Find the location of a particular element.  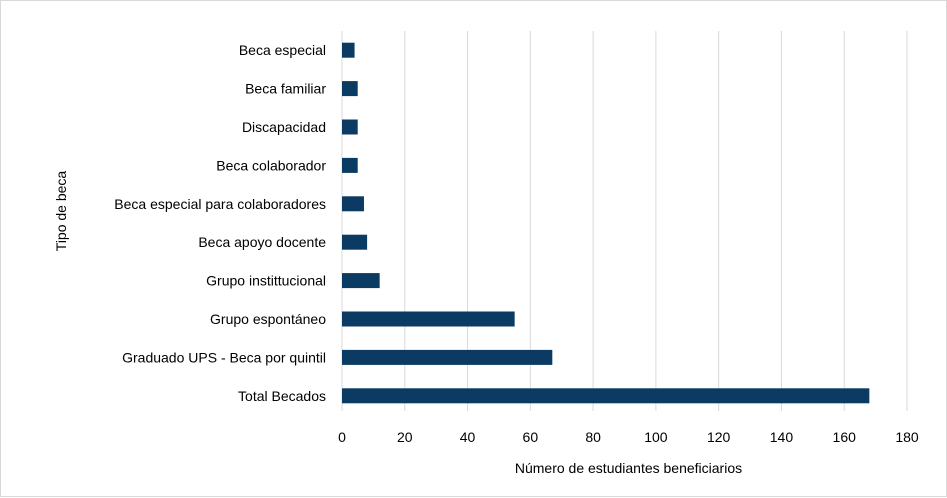

x-tick-label: 140 is located at coordinates (782, 437).